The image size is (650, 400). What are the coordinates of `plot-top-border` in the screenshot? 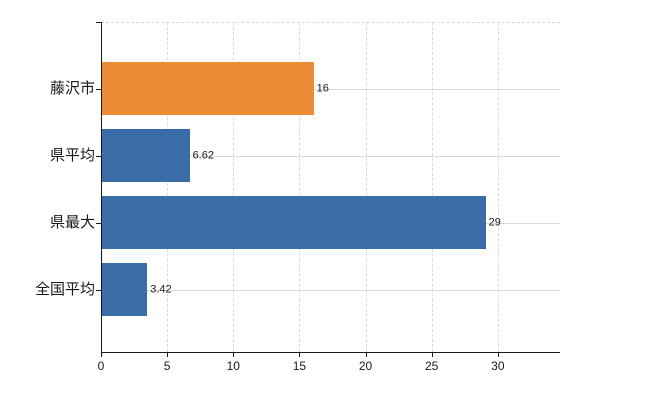 It's located at (330, 22).